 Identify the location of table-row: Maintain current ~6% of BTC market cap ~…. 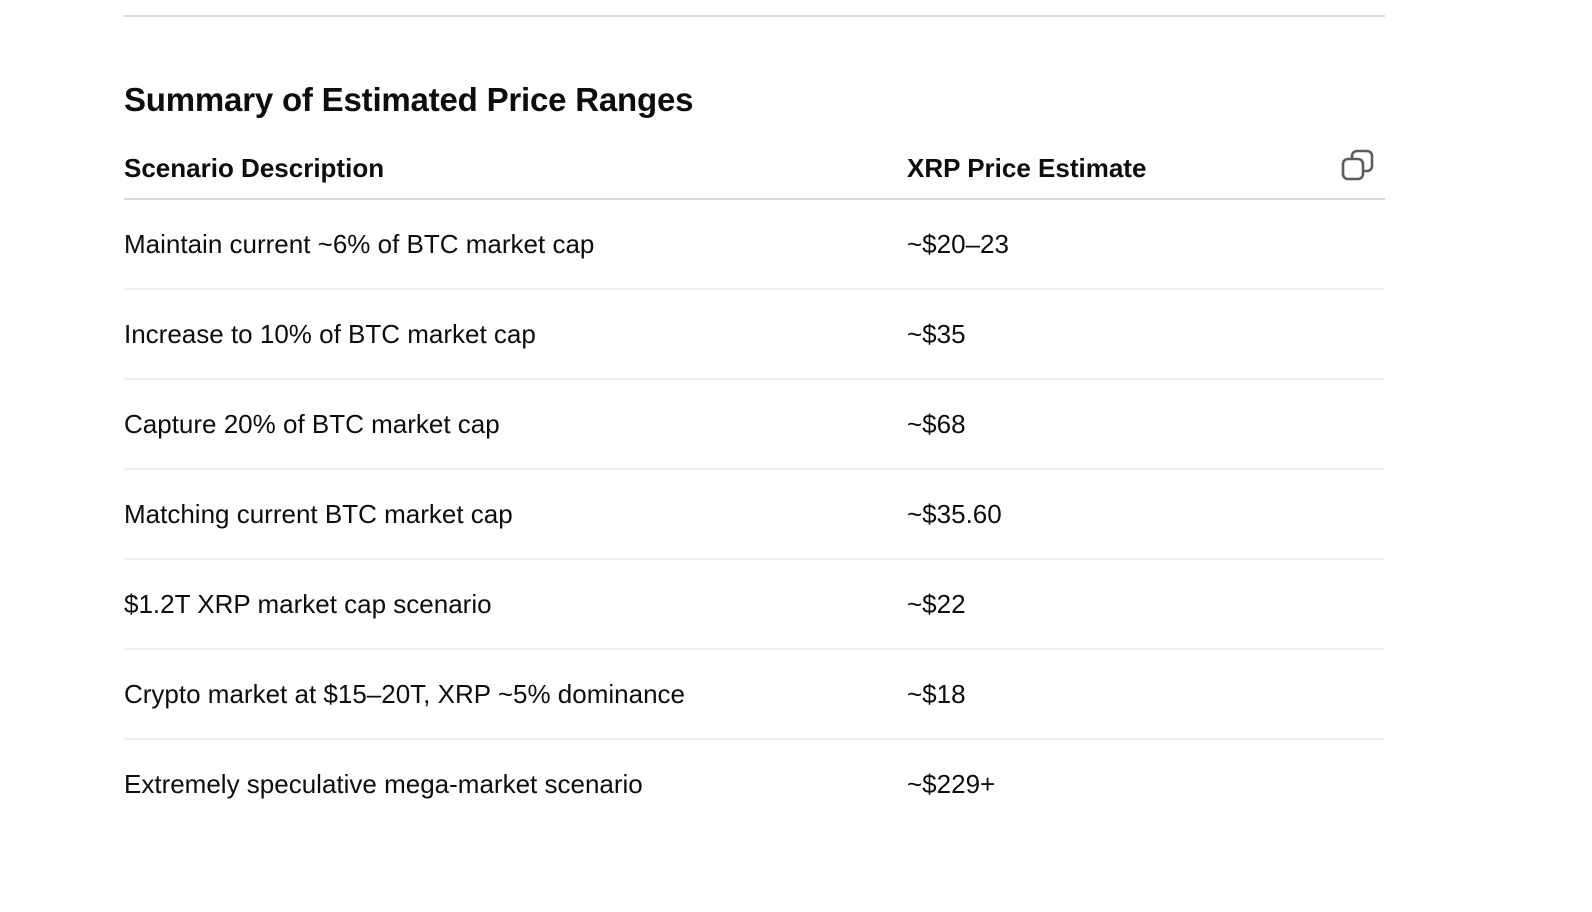
(754, 245).